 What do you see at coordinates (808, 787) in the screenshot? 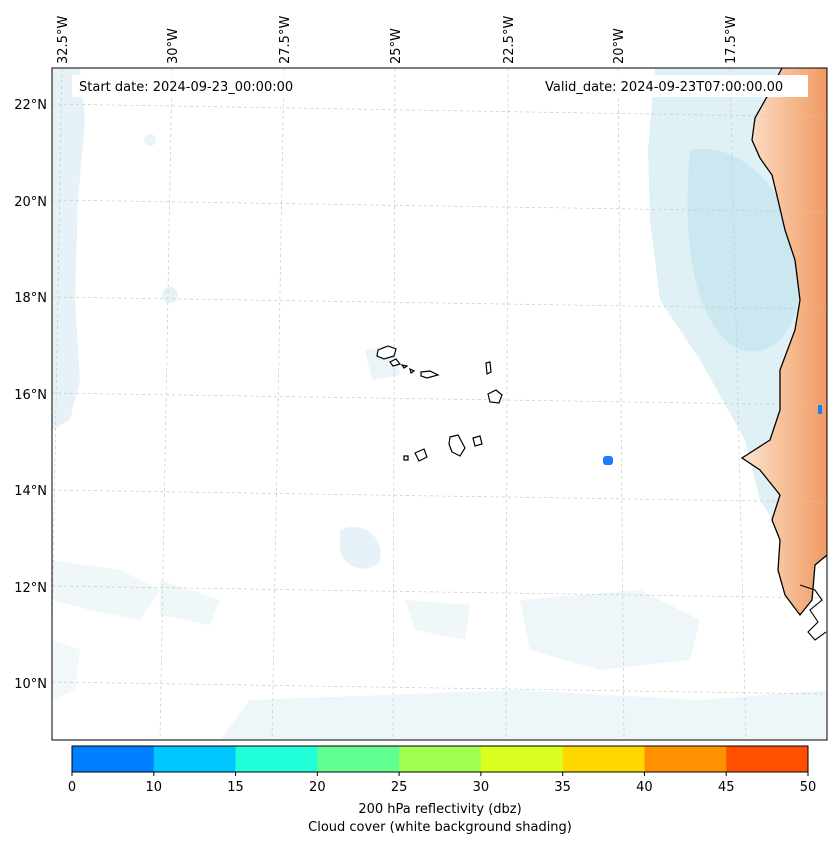
I see `colorbar-tick-label: 50` at bounding box center [808, 787].